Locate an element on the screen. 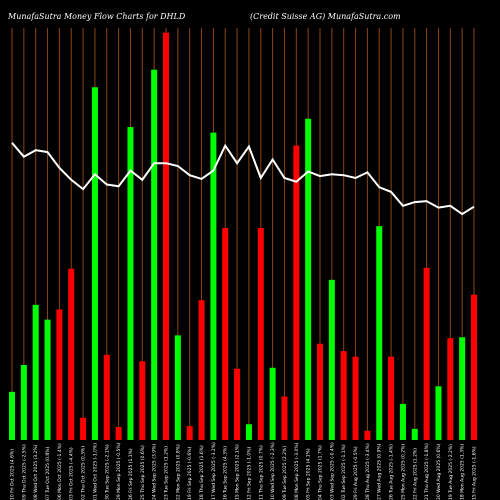 This screenshot has height=500, width=500. x-tick-label: 09 Tue Sep 2025 (2.2%) is located at coordinates (285, 473).